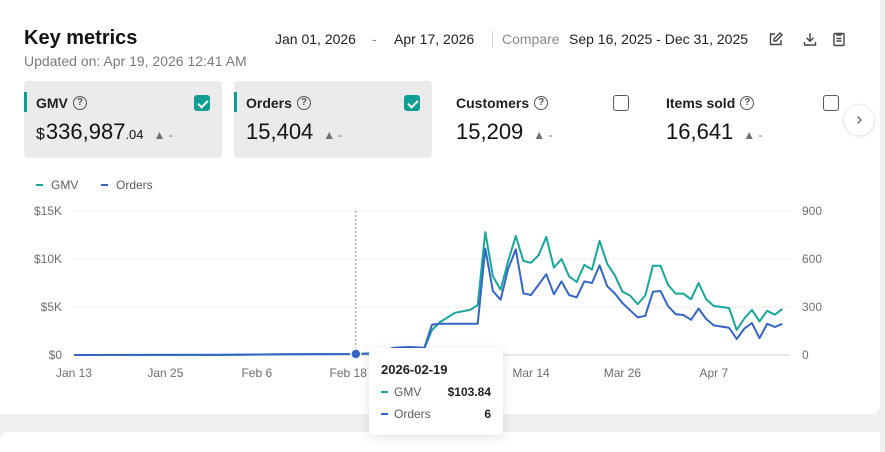  I want to click on card-value-items-sold: 16,641 ▲ -, so click(714, 132).